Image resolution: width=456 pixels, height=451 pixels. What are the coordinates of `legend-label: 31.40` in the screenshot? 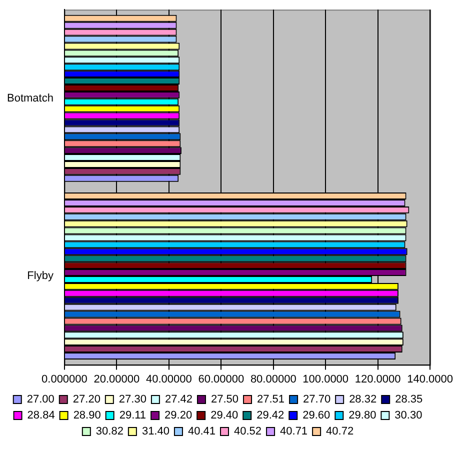 It's located at (156, 432).